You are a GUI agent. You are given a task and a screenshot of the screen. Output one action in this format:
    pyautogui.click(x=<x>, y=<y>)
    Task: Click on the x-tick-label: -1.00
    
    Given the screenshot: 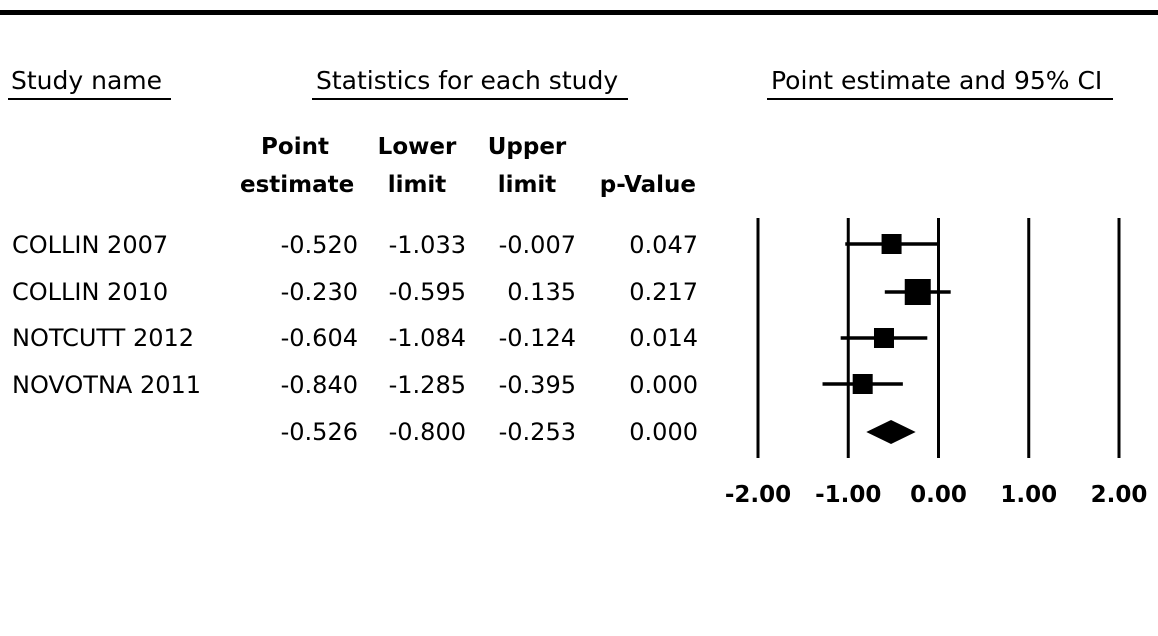 What is the action you would take?
    pyautogui.click(x=848, y=495)
    